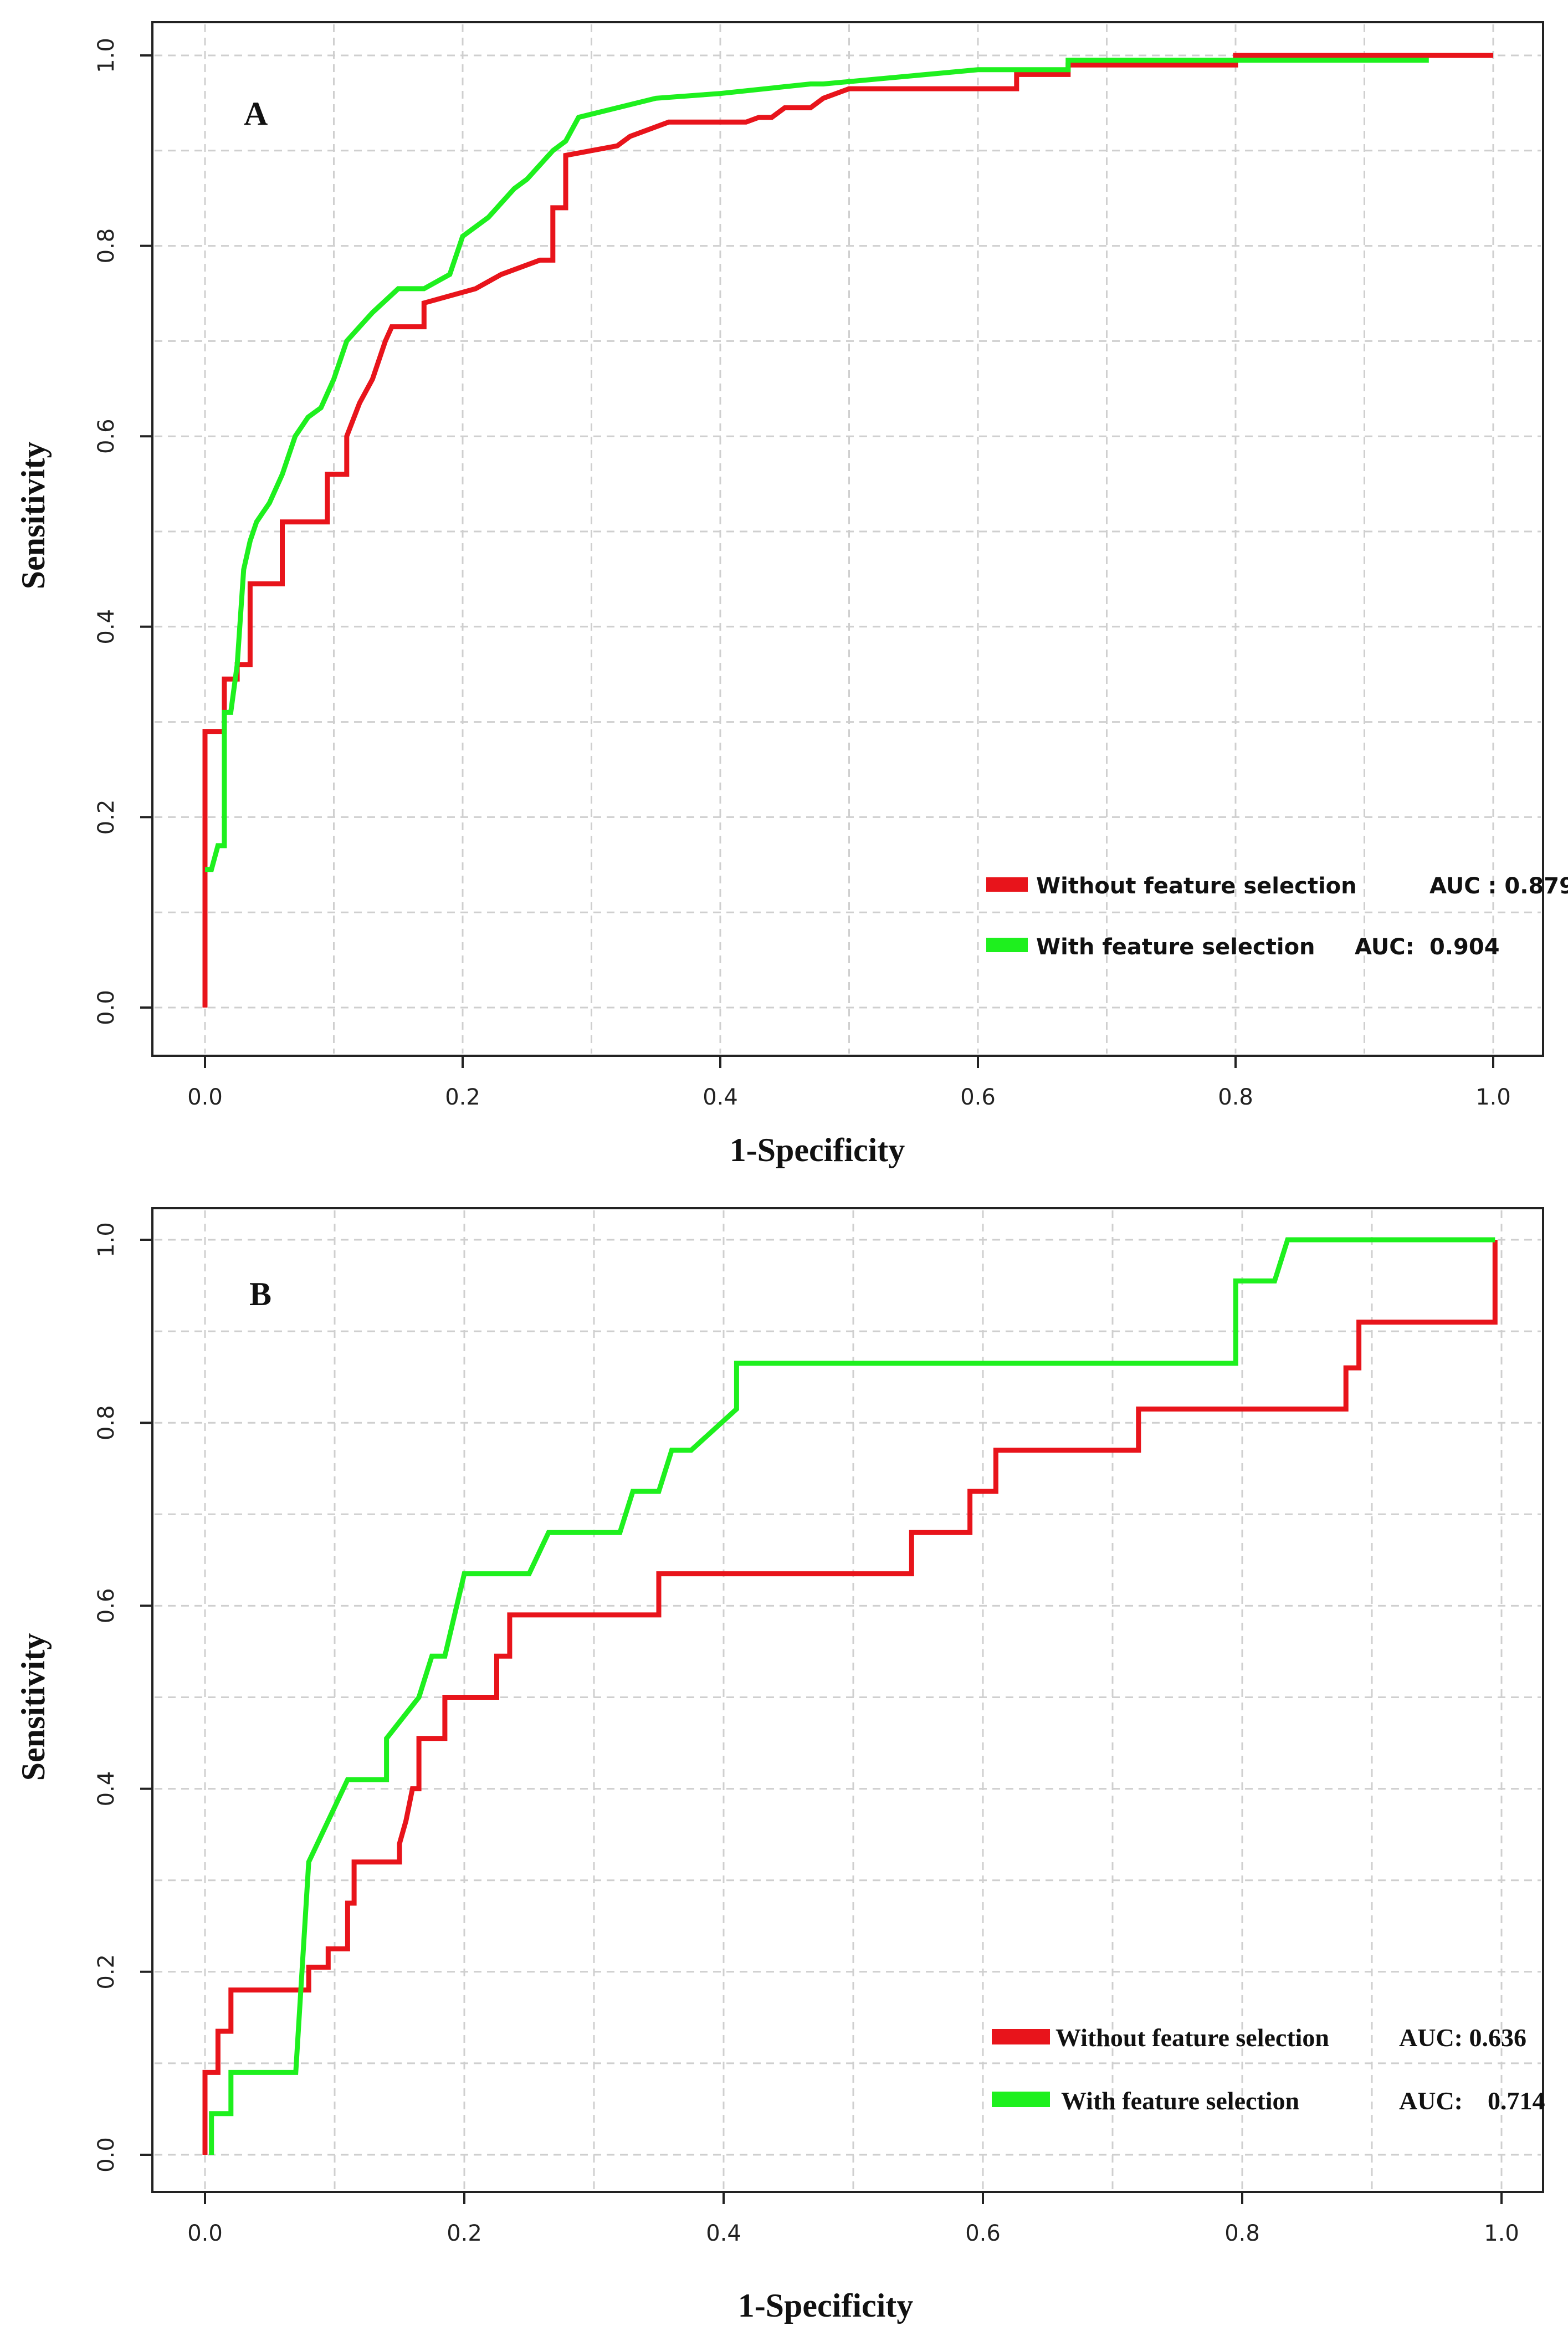 This screenshot has width=1568, height=2336. What do you see at coordinates (1175, 947) in the screenshot?
I see `legend-label-with-a: With feature selection` at bounding box center [1175, 947].